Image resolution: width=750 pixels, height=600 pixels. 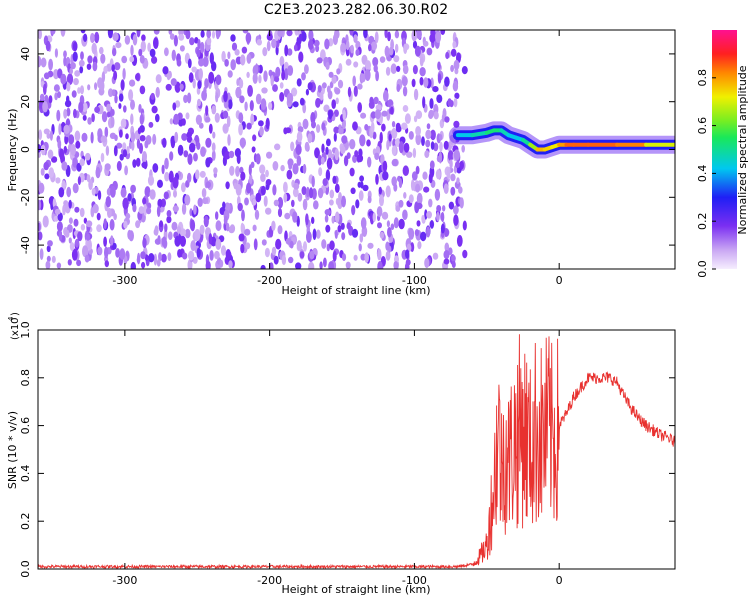 I want to click on spectrogram-y-label: Frequency (Hz), so click(x=12, y=150).